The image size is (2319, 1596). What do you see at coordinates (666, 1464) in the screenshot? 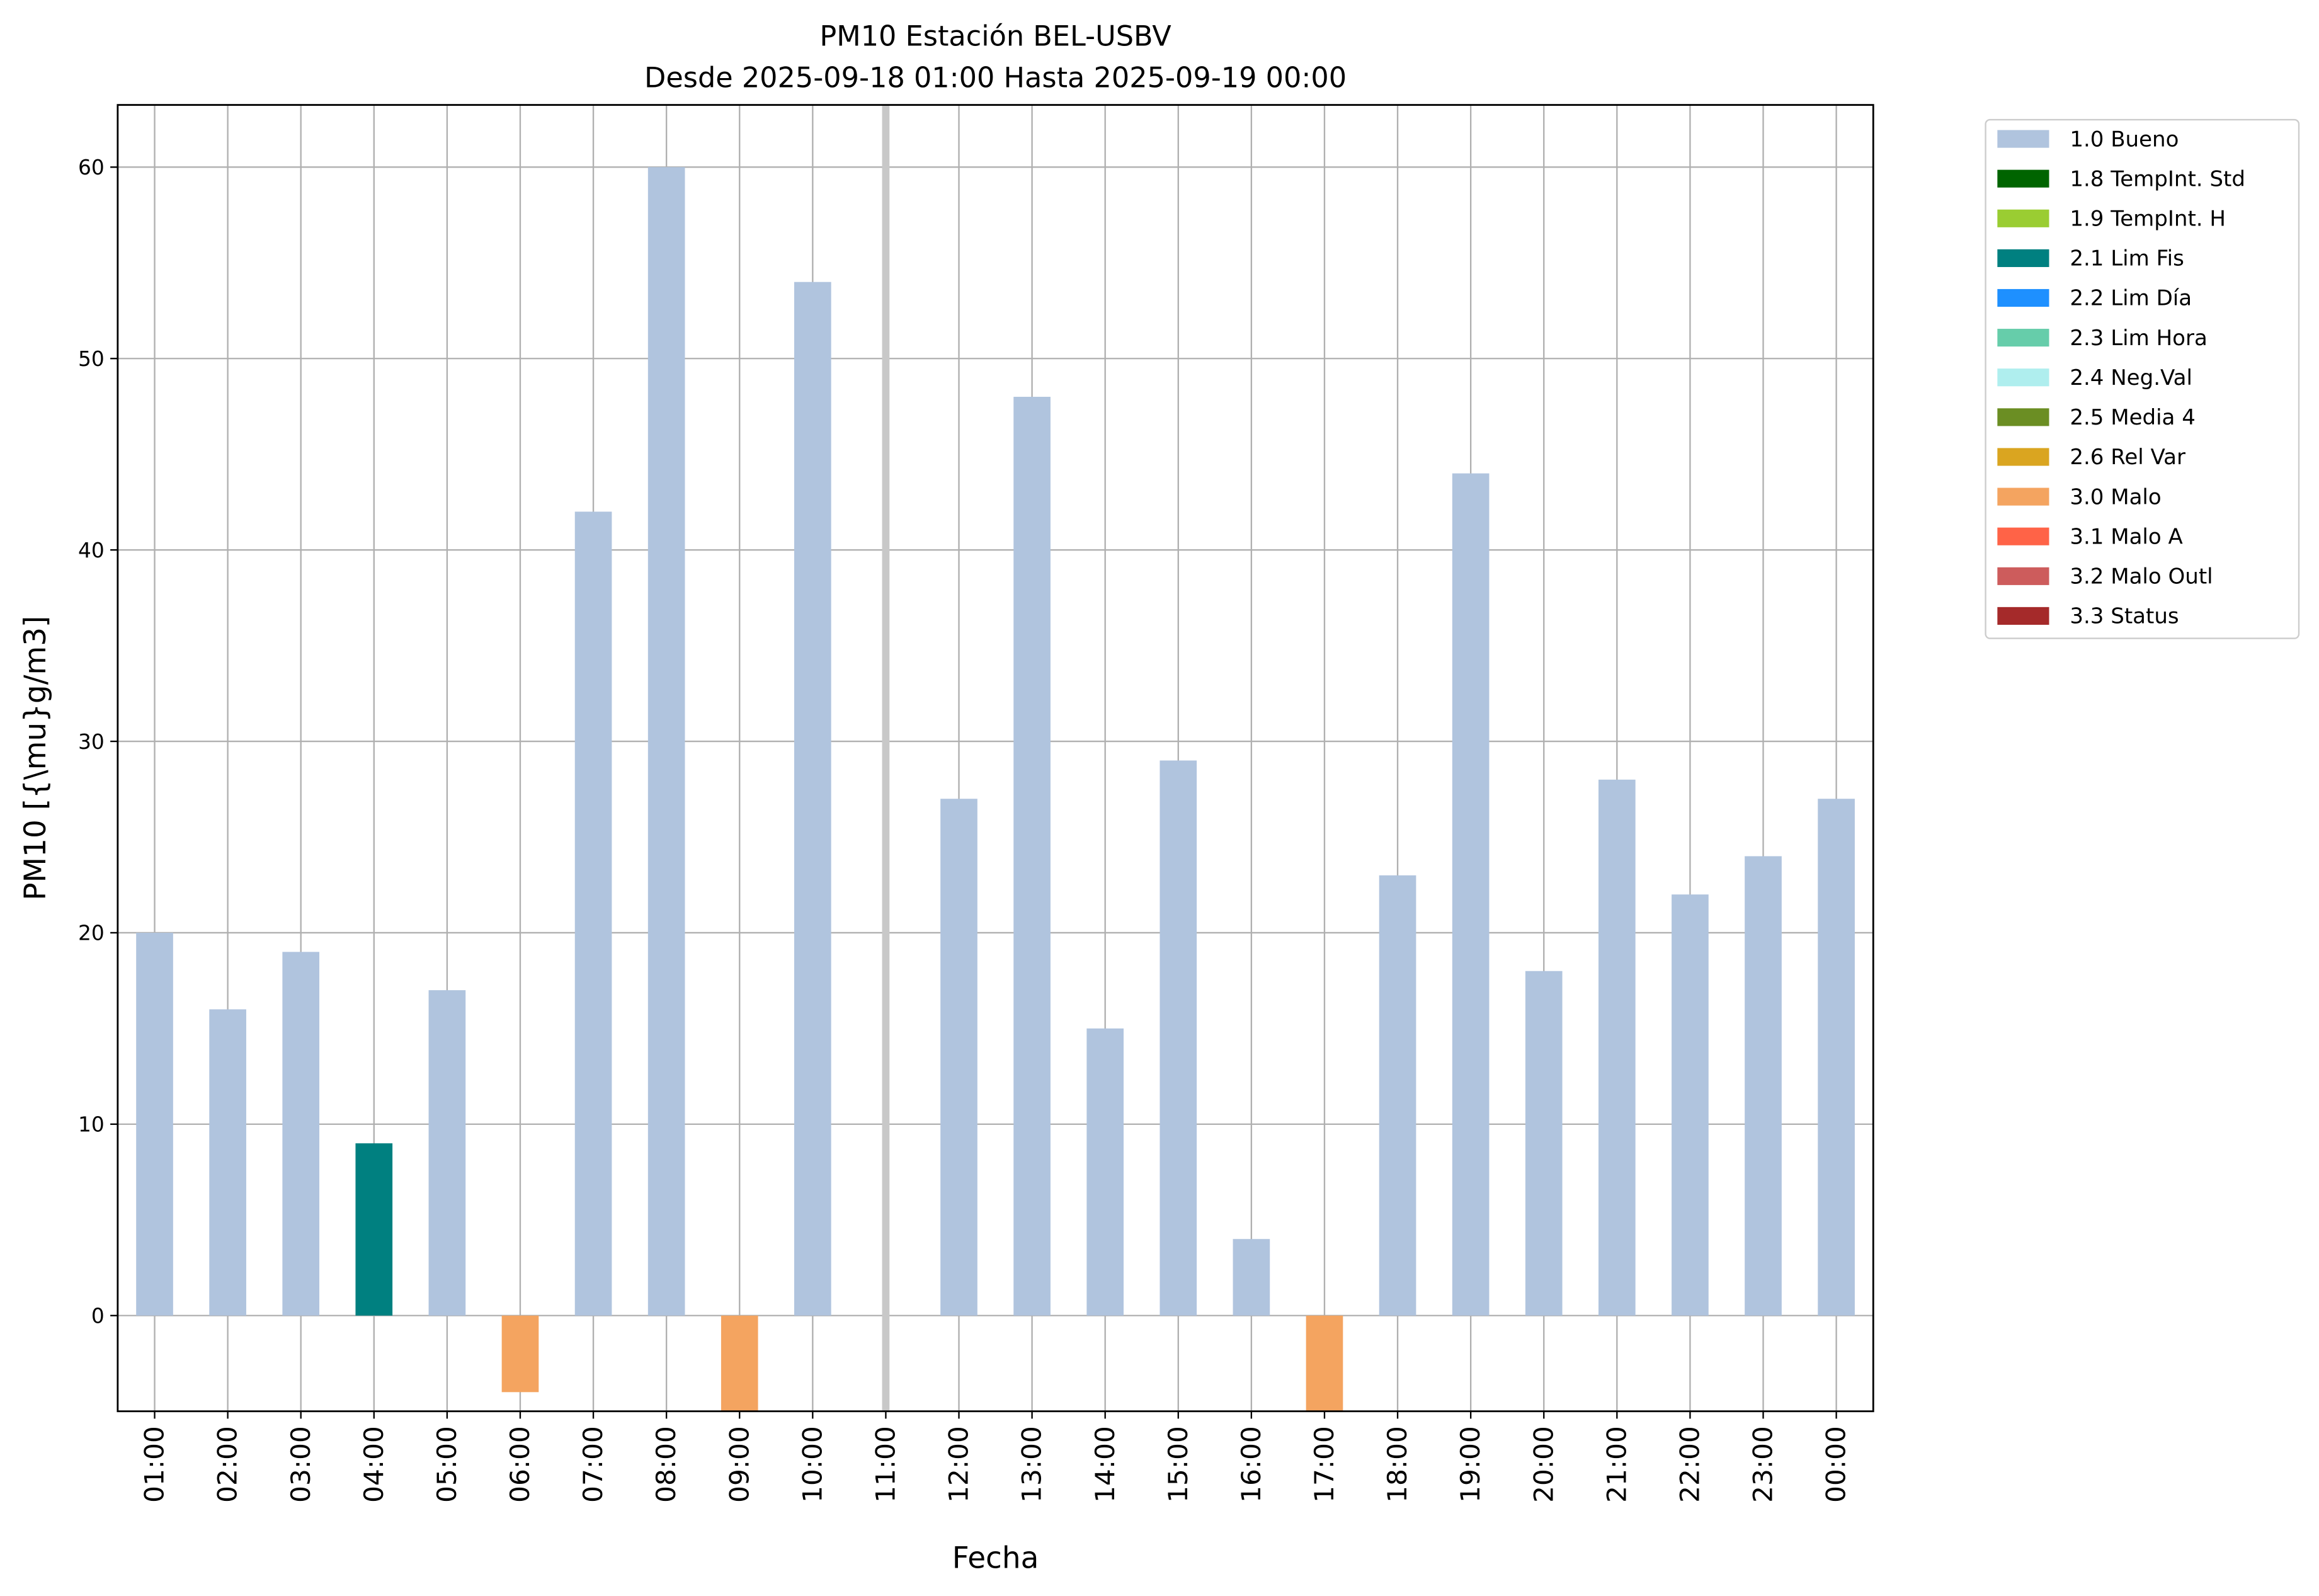
I see `x-tick-label: 08:00` at bounding box center [666, 1464].